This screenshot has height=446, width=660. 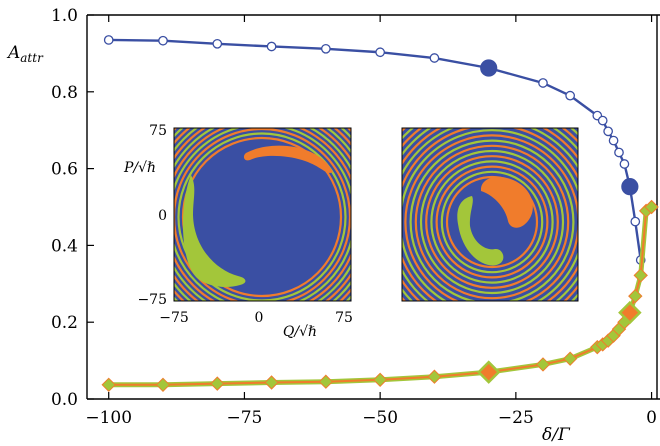 I want to click on y-tick-label: 0.6, so click(x=64, y=170).